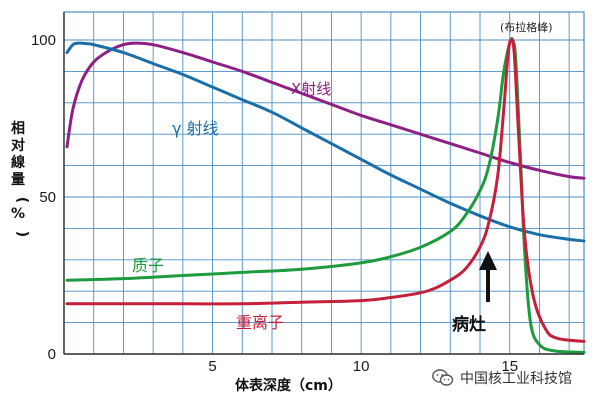  Describe the element at coordinates (52, 354) in the screenshot. I see `y-tick-label: 0` at that location.